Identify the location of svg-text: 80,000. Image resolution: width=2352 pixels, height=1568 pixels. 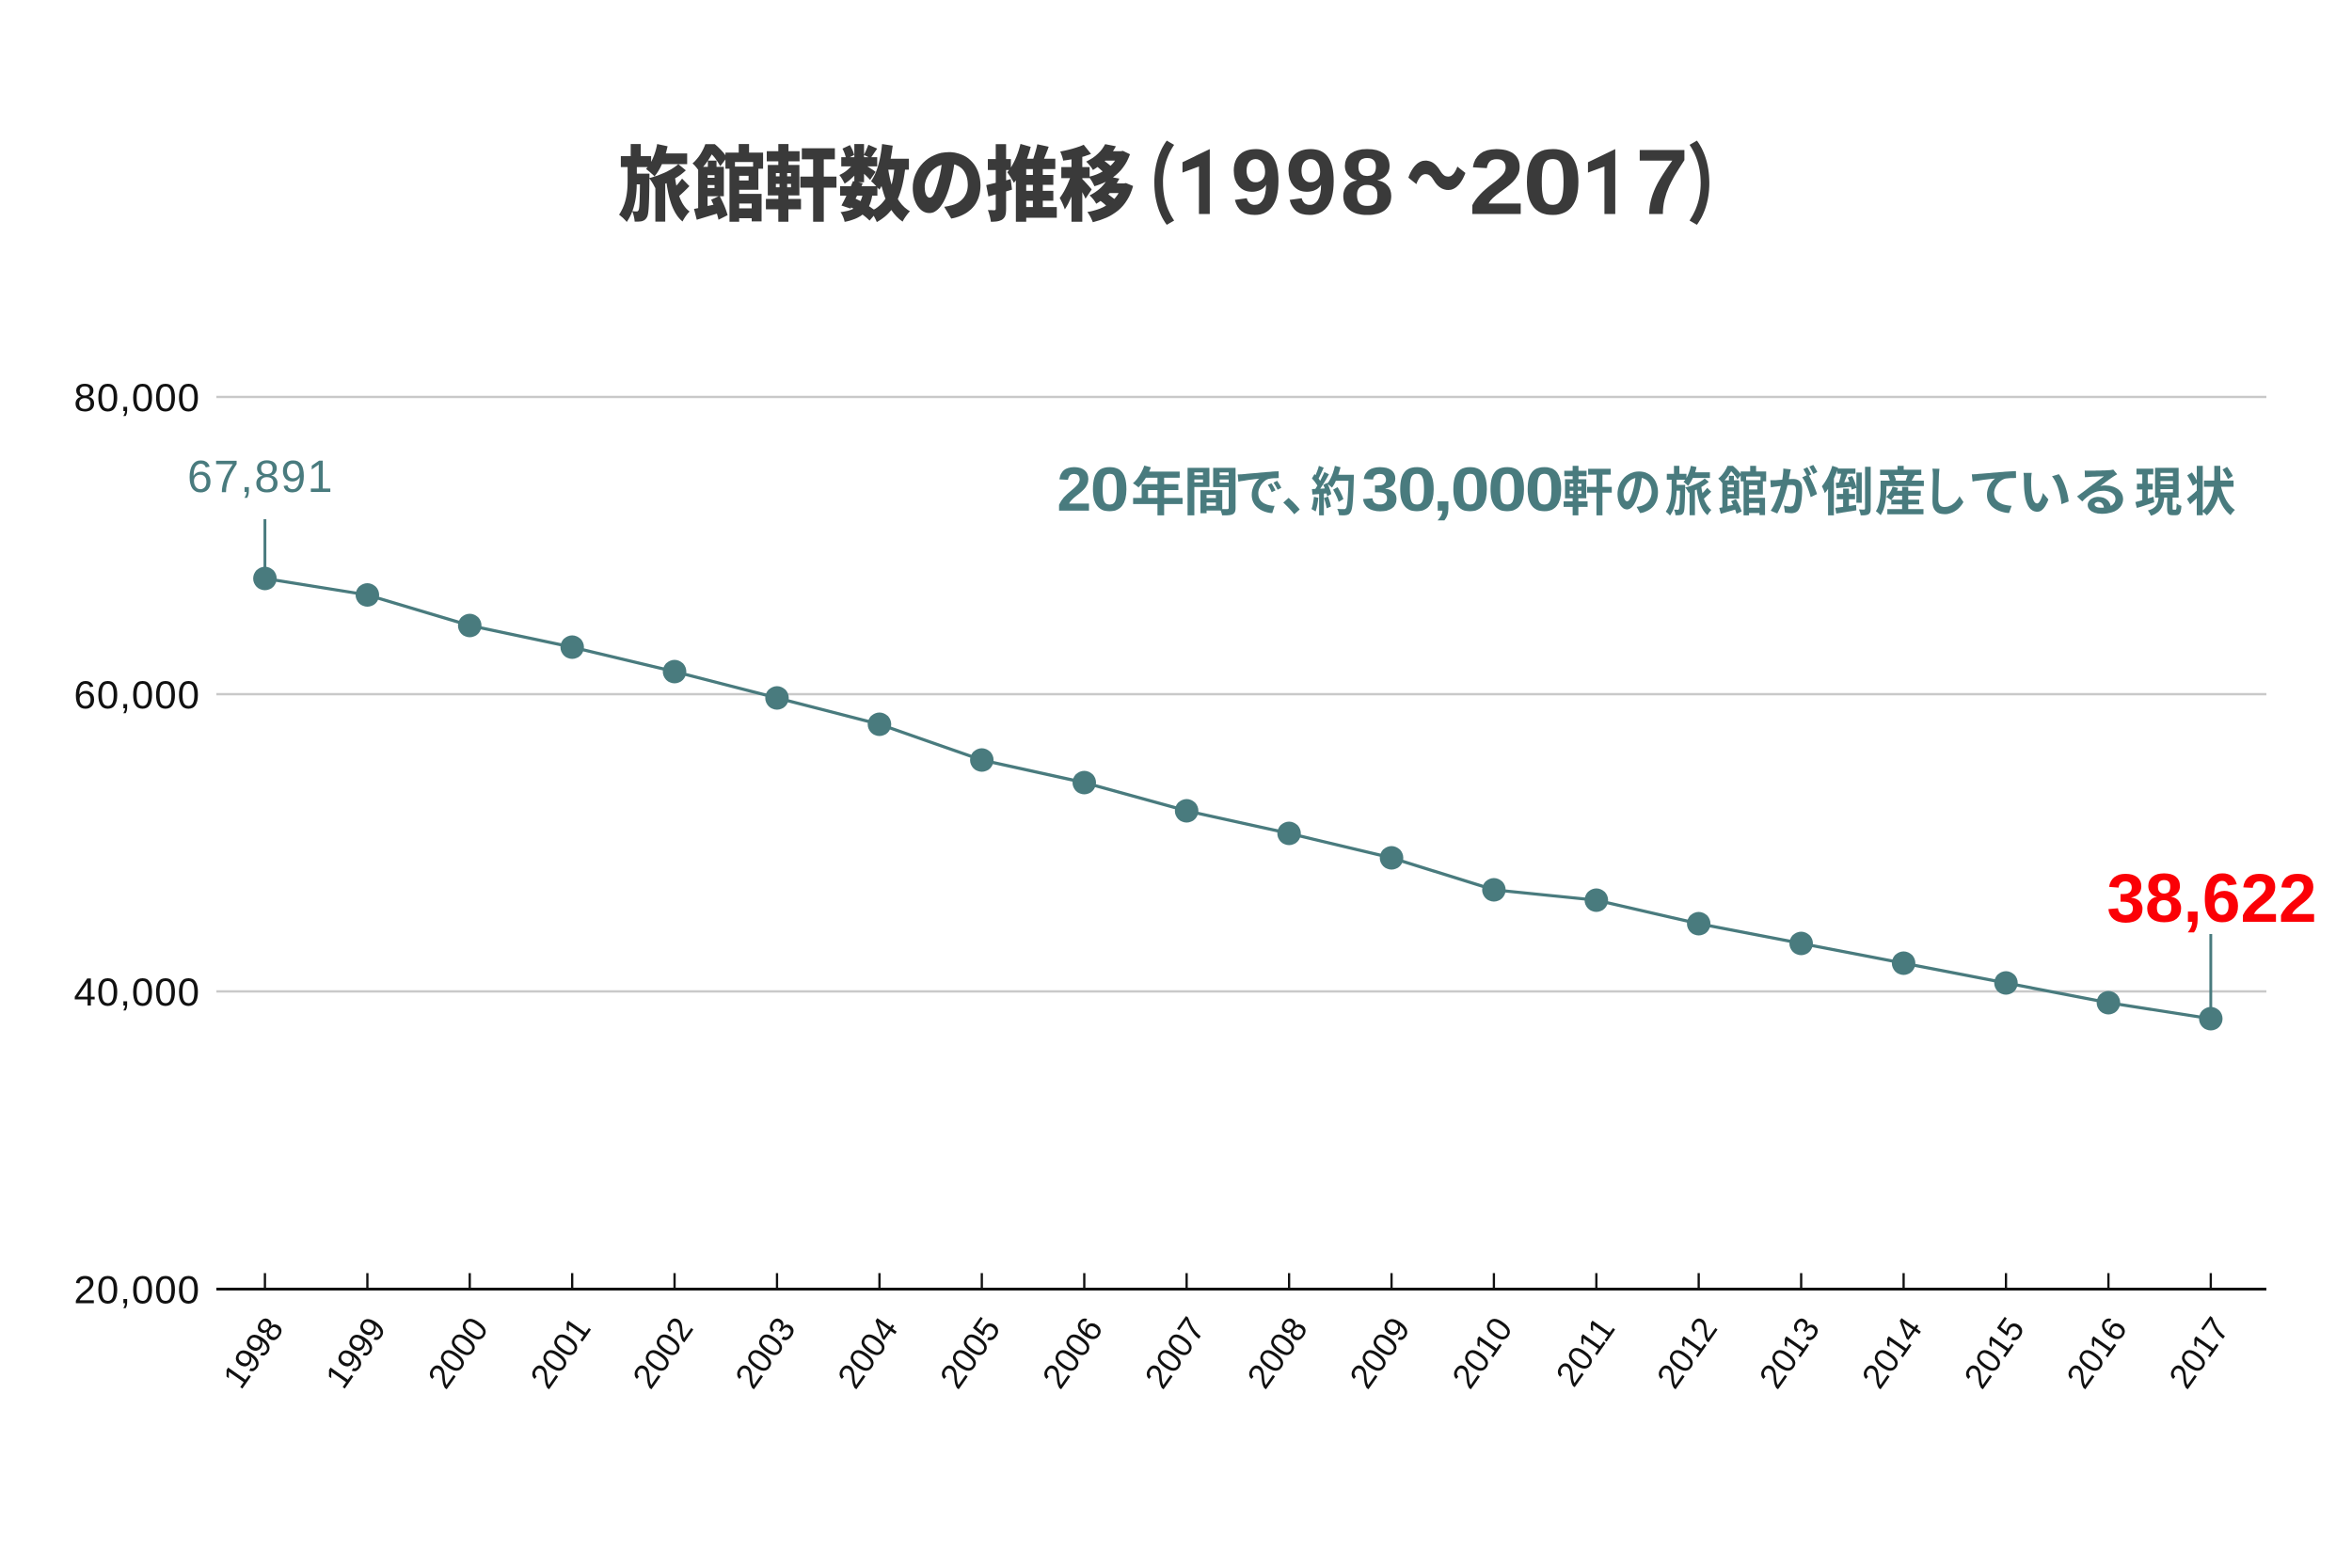
(137, 397).